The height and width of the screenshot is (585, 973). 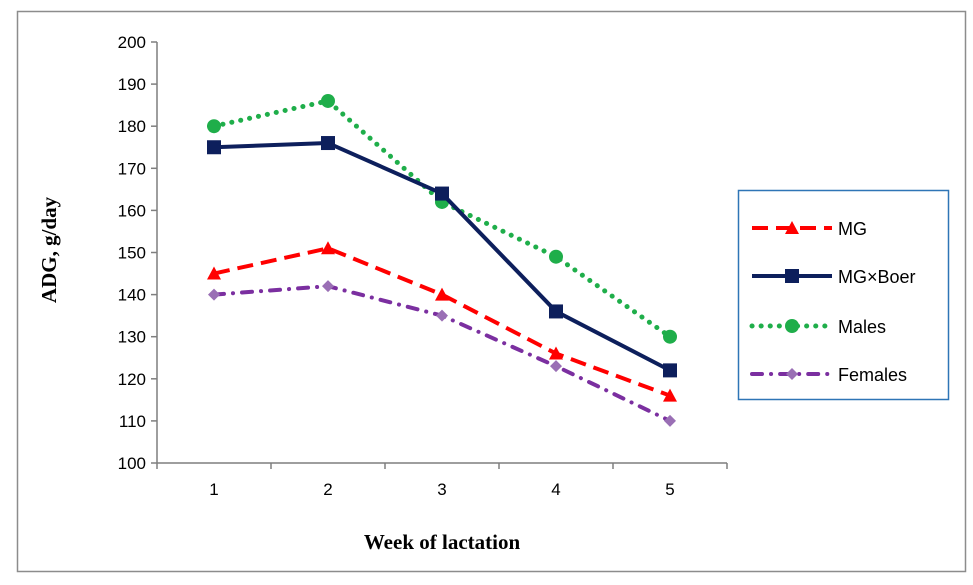 What do you see at coordinates (327, 489) in the screenshot?
I see `x-tick-label: 2` at bounding box center [327, 489].